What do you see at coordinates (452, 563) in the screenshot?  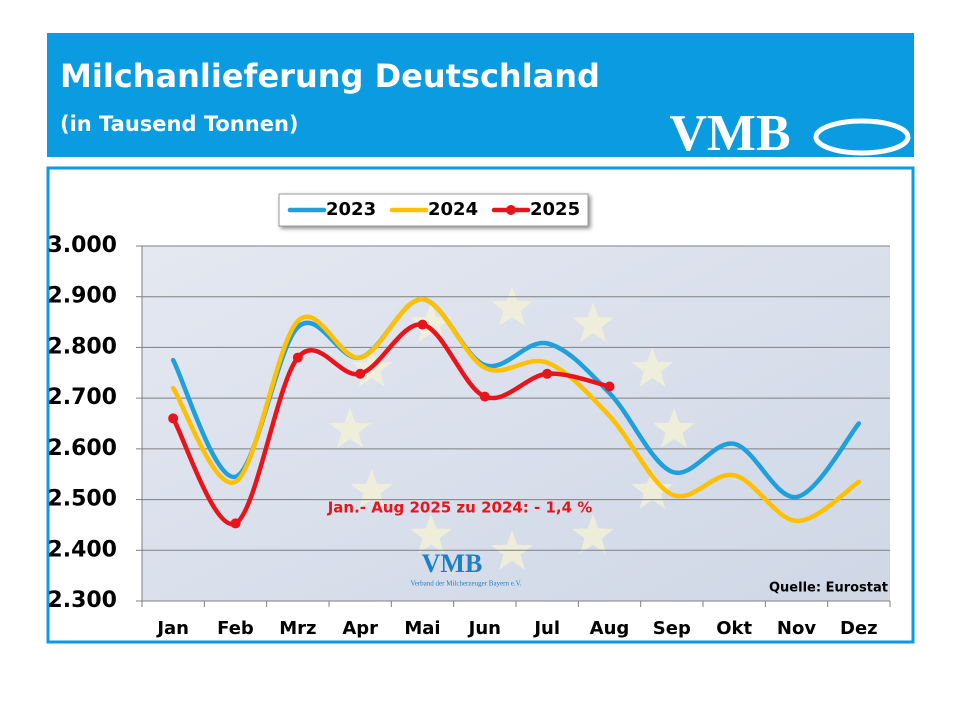 I see `watermark-logo: VMB` at bounding box center [452, 563].